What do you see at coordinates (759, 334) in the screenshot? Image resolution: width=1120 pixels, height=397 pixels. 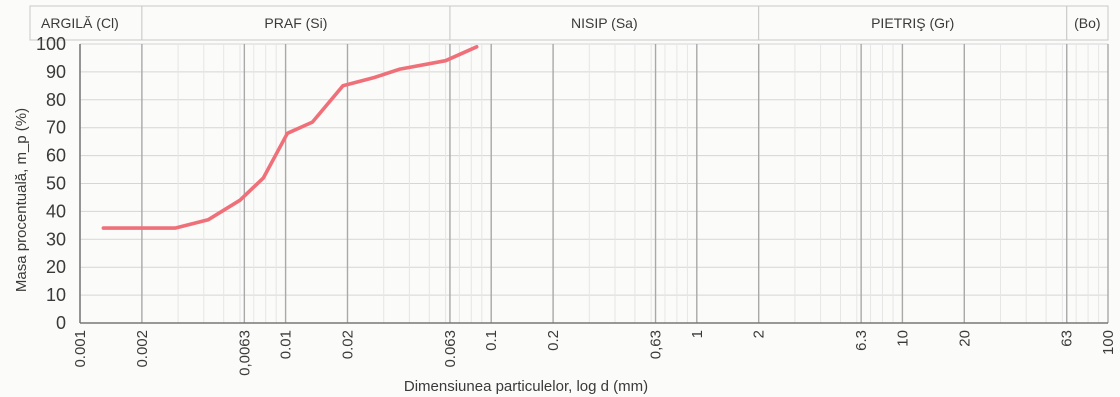 I see `x-tick-label: 2` at bounding box center [759, 334].